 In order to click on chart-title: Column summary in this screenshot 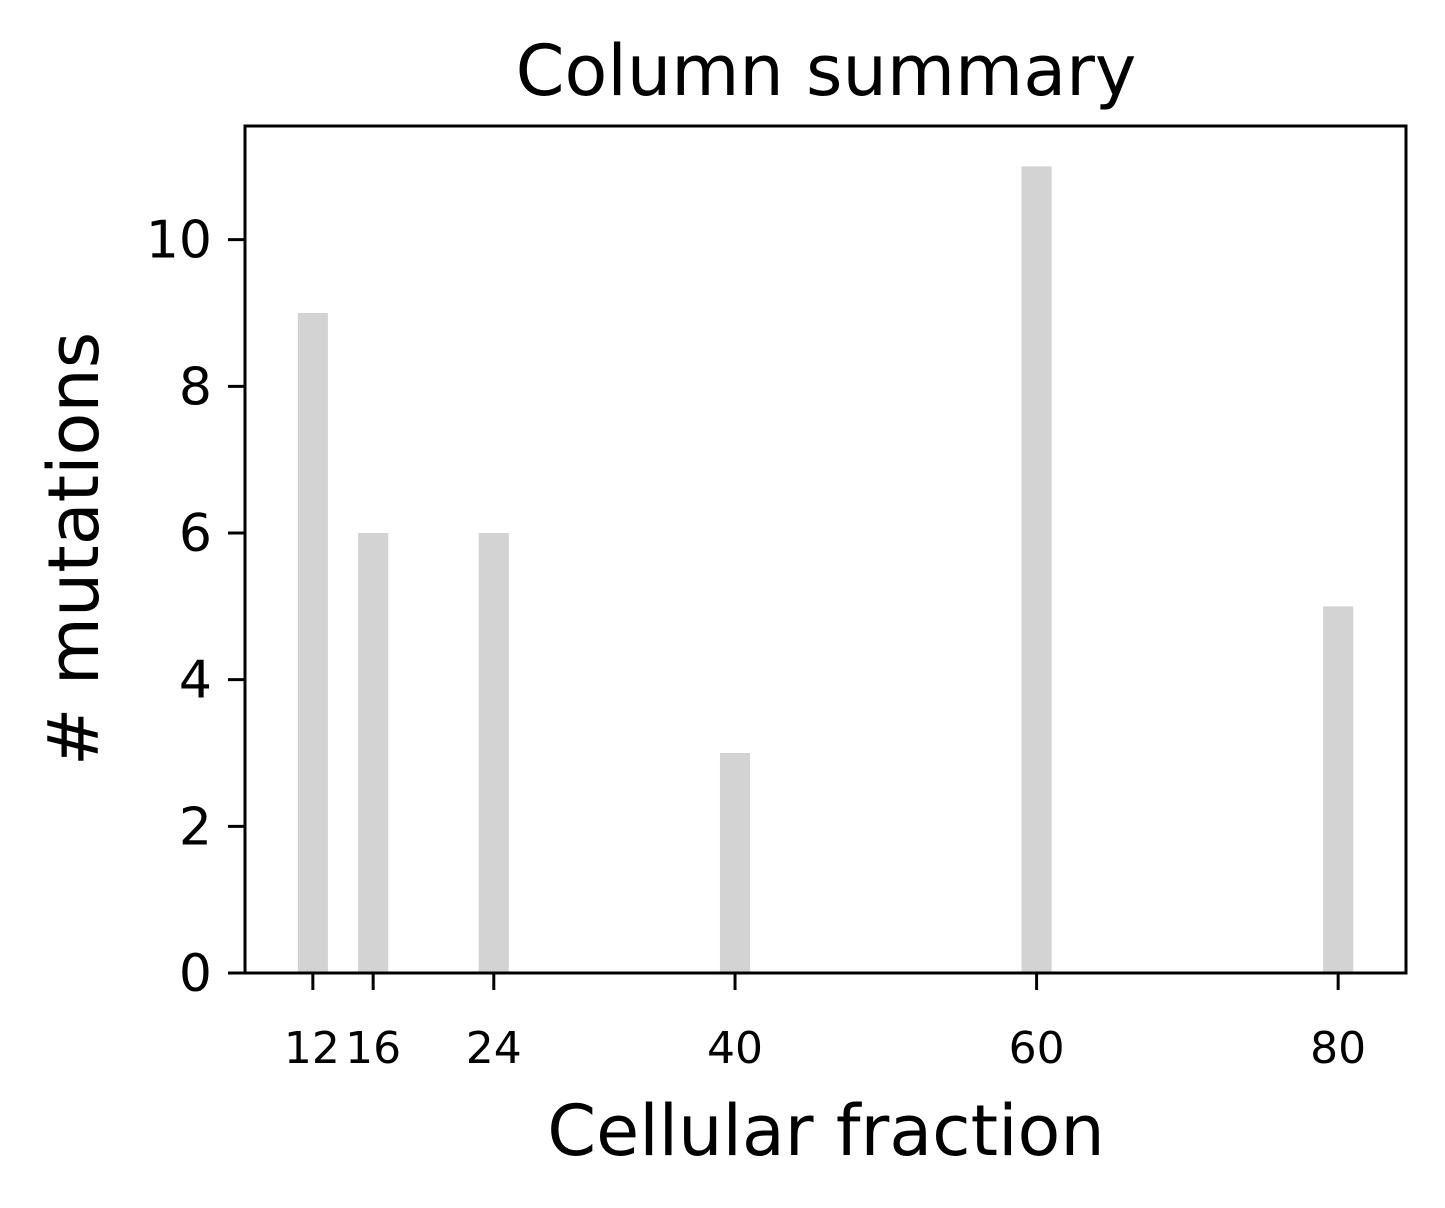, I will do `click(826, 71)`.